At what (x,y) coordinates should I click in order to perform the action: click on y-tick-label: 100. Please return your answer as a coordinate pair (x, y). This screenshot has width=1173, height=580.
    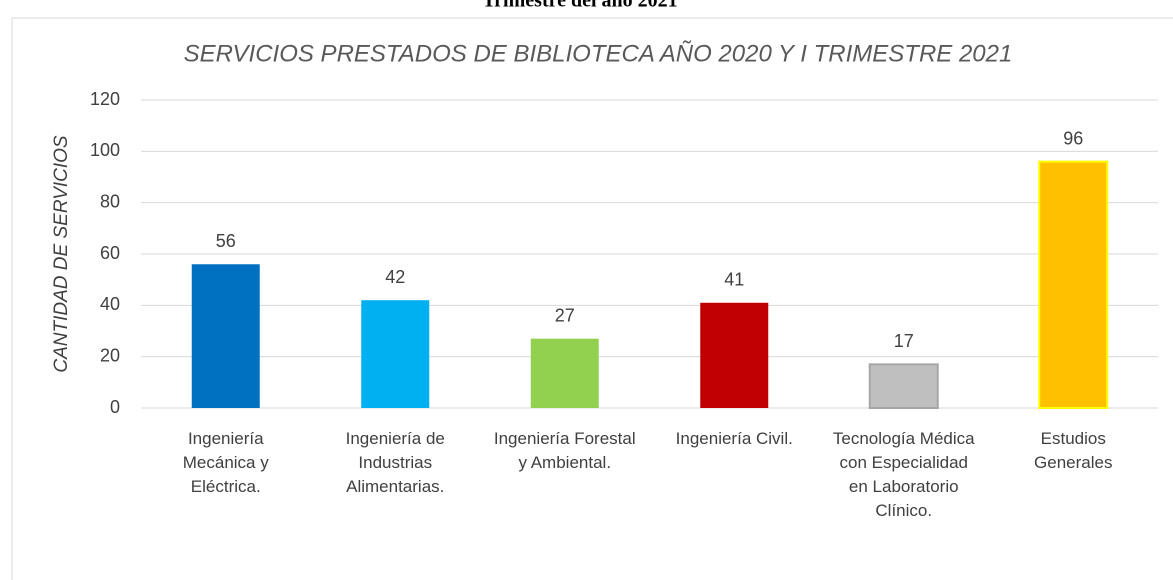
    Looking at the image, I should click on (105, 150).